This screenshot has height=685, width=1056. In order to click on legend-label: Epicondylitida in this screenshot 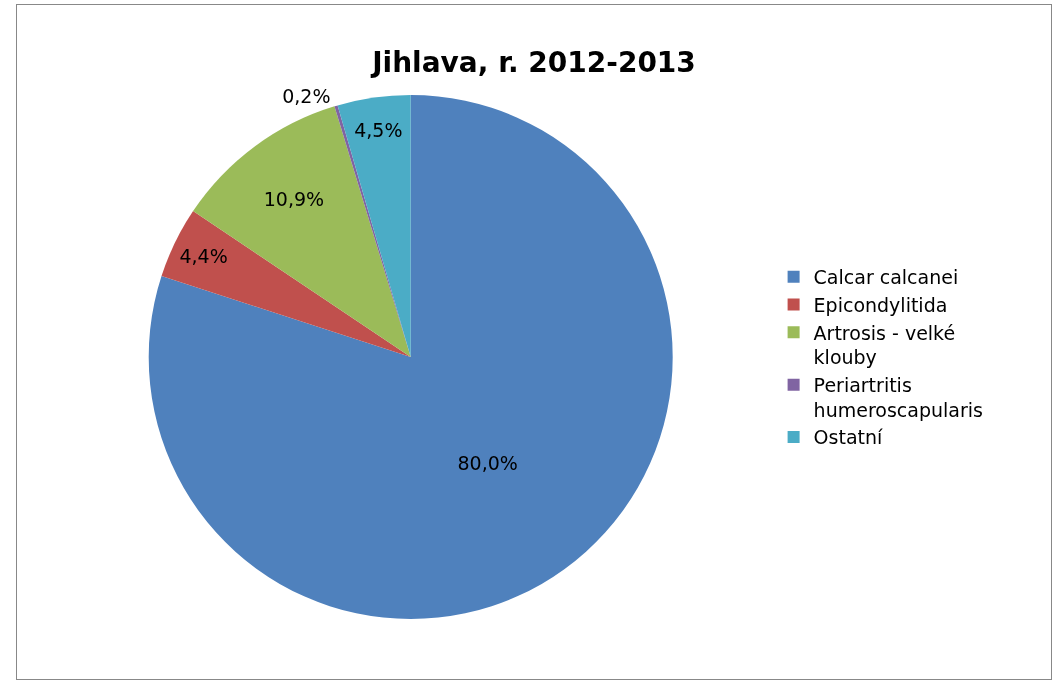, I will do `click(880, 304)`.